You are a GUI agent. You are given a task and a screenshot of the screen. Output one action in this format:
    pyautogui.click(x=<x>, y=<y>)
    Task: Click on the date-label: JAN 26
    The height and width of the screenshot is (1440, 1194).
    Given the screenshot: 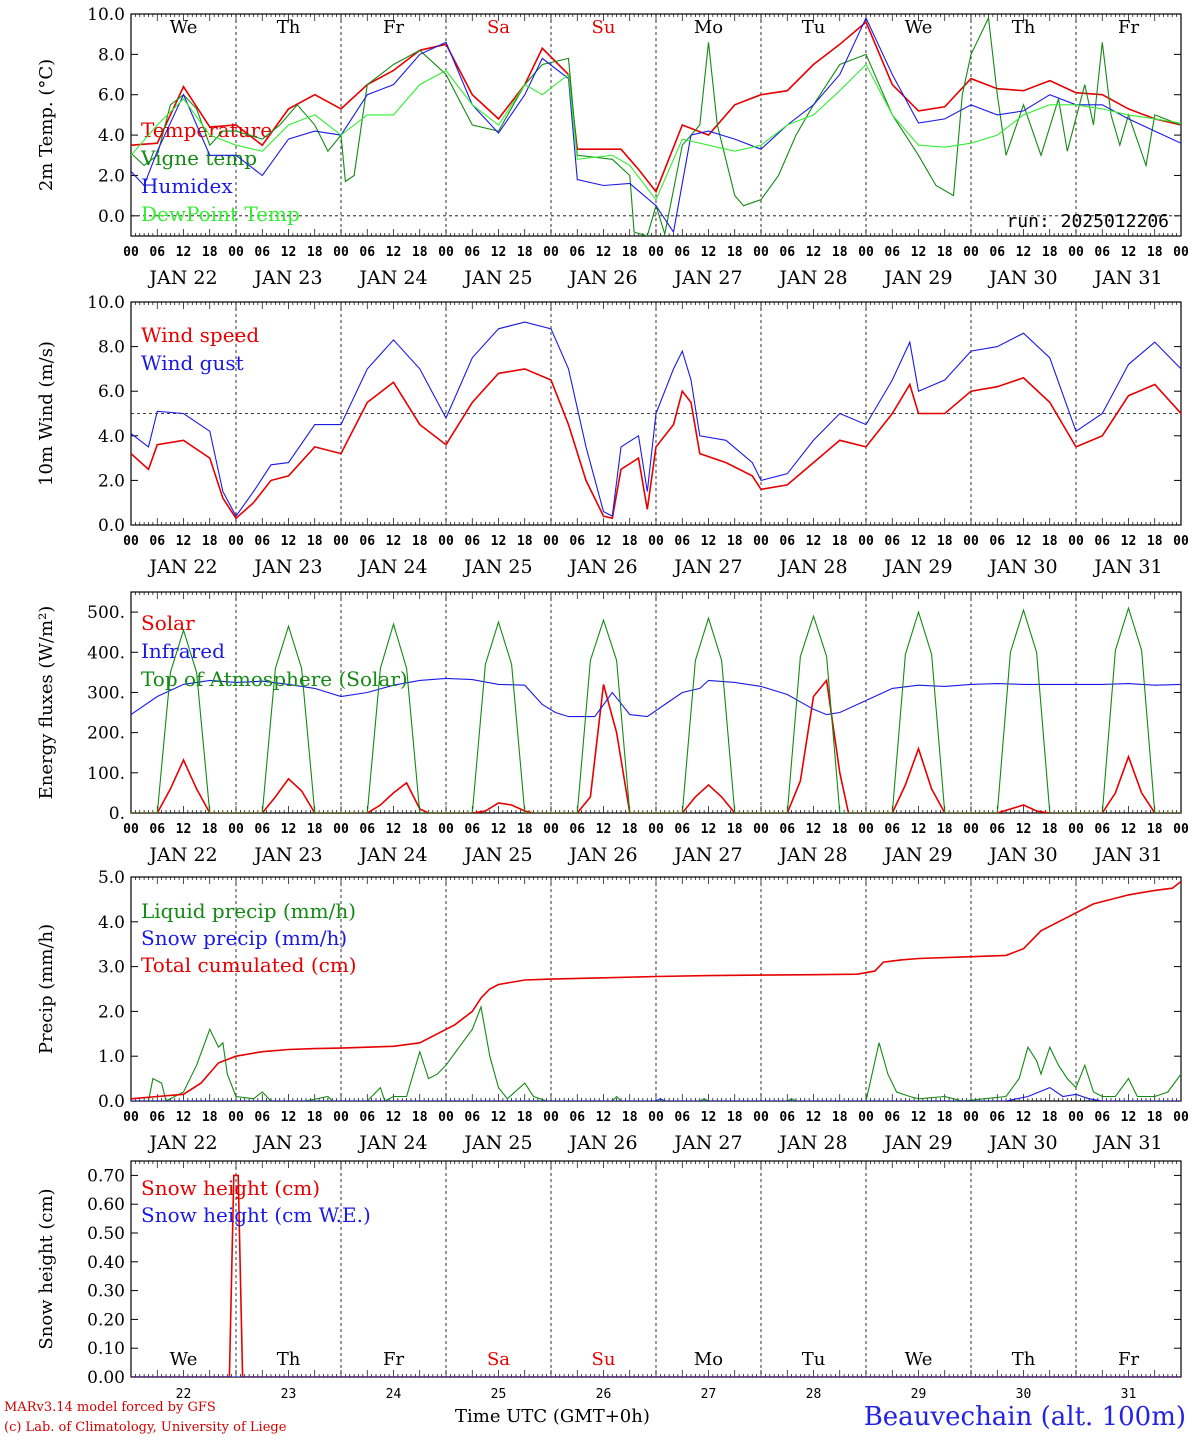 What is the action you would take?
    pyautogui.click(x=602, y=1143)
    